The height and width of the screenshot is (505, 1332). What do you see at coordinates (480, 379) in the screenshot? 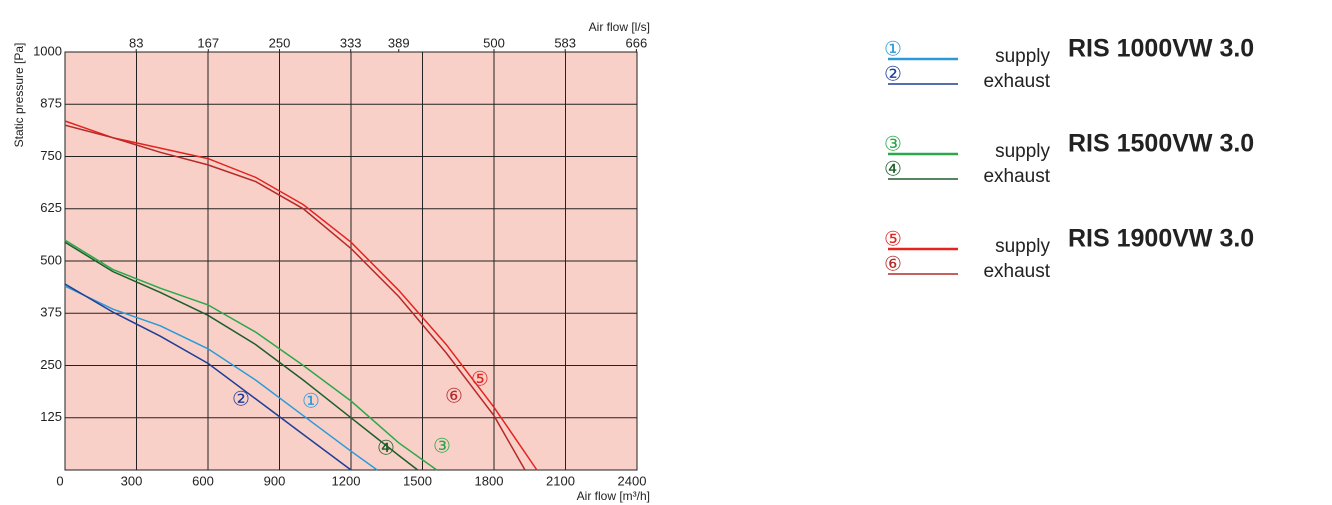
I see `curve-label: ⑤` at bounding box center [480, 379].